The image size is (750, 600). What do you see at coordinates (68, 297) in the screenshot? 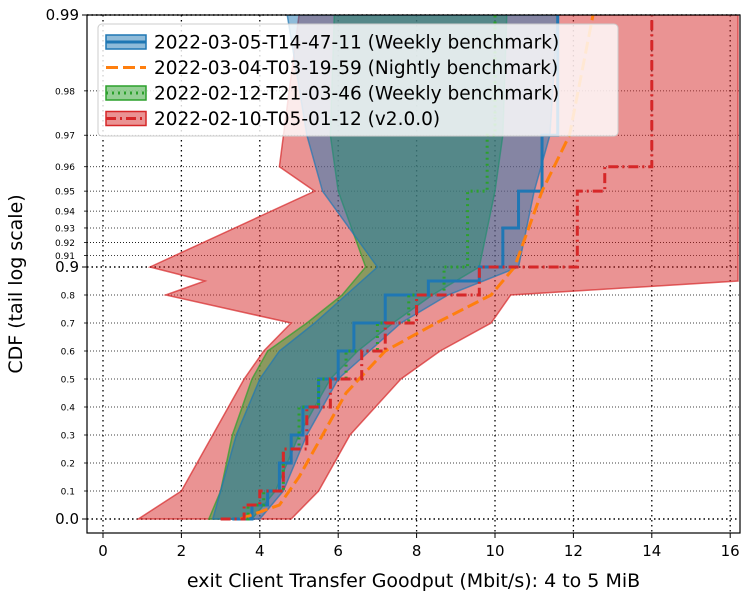
I see `y-tick-label-minor: 0.8` at bounding box center [68, 297].